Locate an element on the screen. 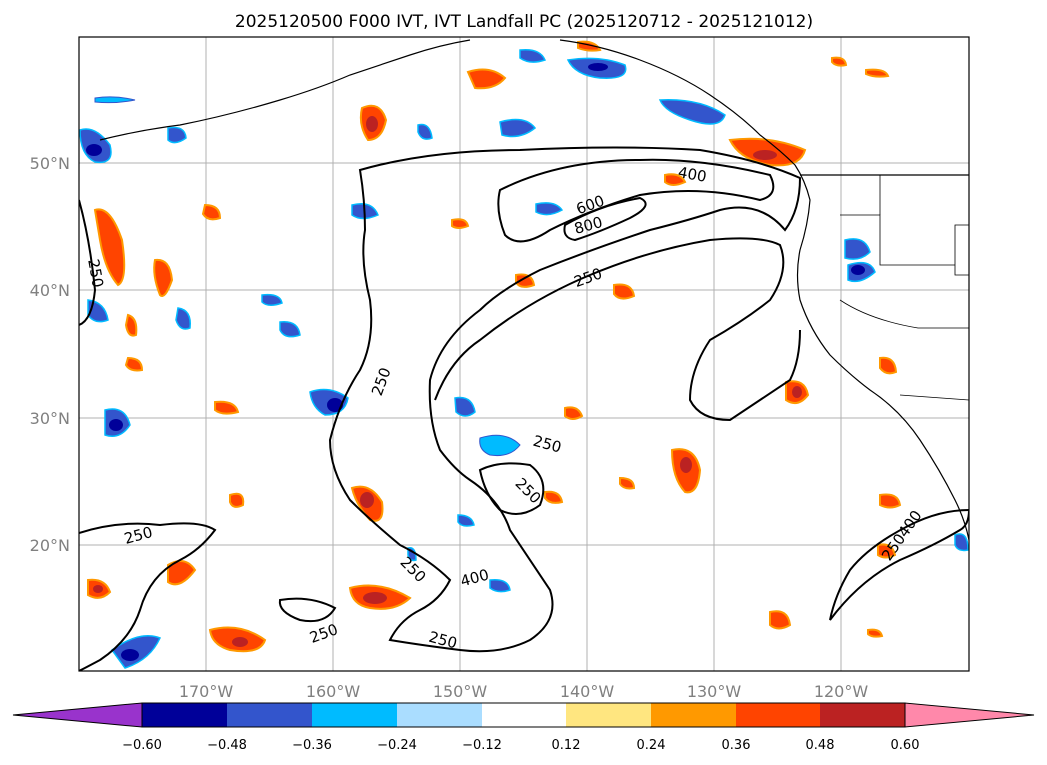 This screenshot has height=765, width=1047. contour-250-loop is located at coordinates (511, 488).